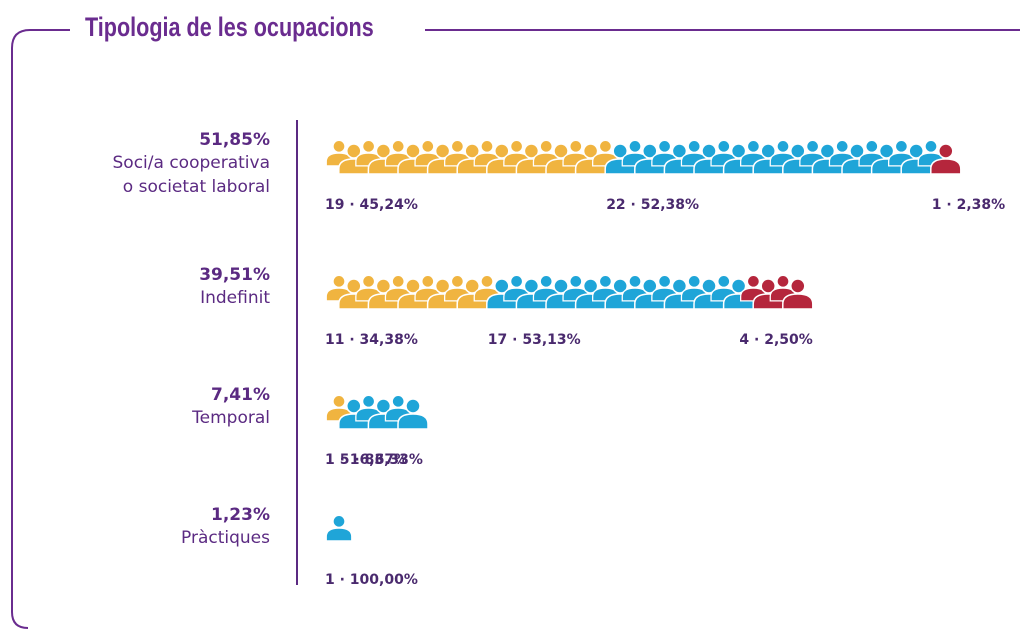  I want to click on group-label: 5 · 83,33%, so click(381, 460).